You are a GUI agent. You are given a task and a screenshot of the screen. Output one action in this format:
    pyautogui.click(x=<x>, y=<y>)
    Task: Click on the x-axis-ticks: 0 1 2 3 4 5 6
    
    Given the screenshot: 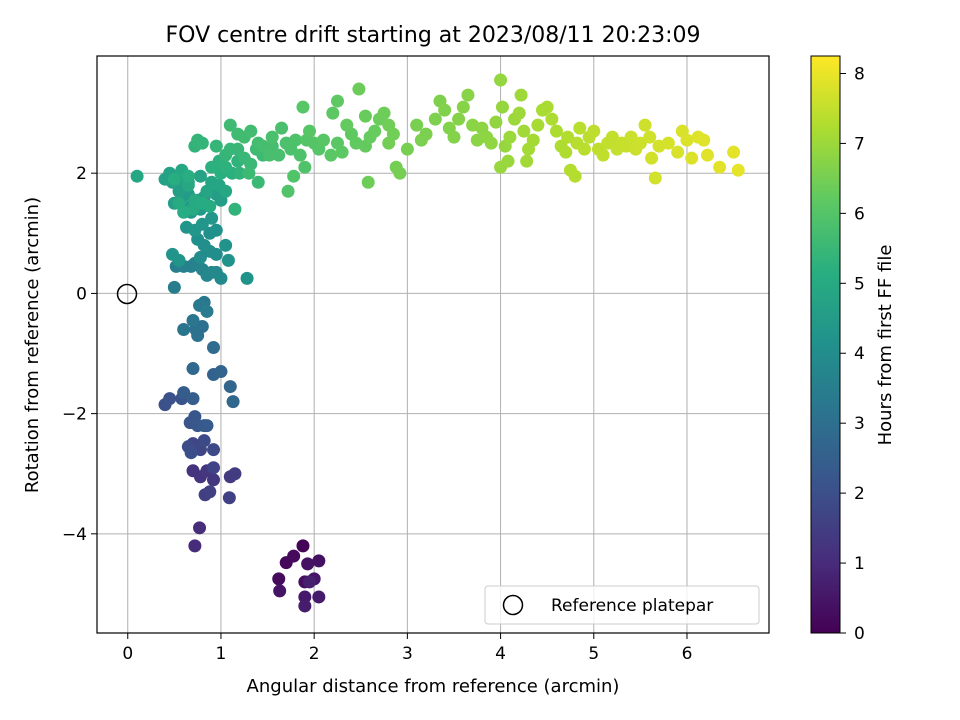 What is the action you would take?
    pyautogui.click(x=407, y=648)
    